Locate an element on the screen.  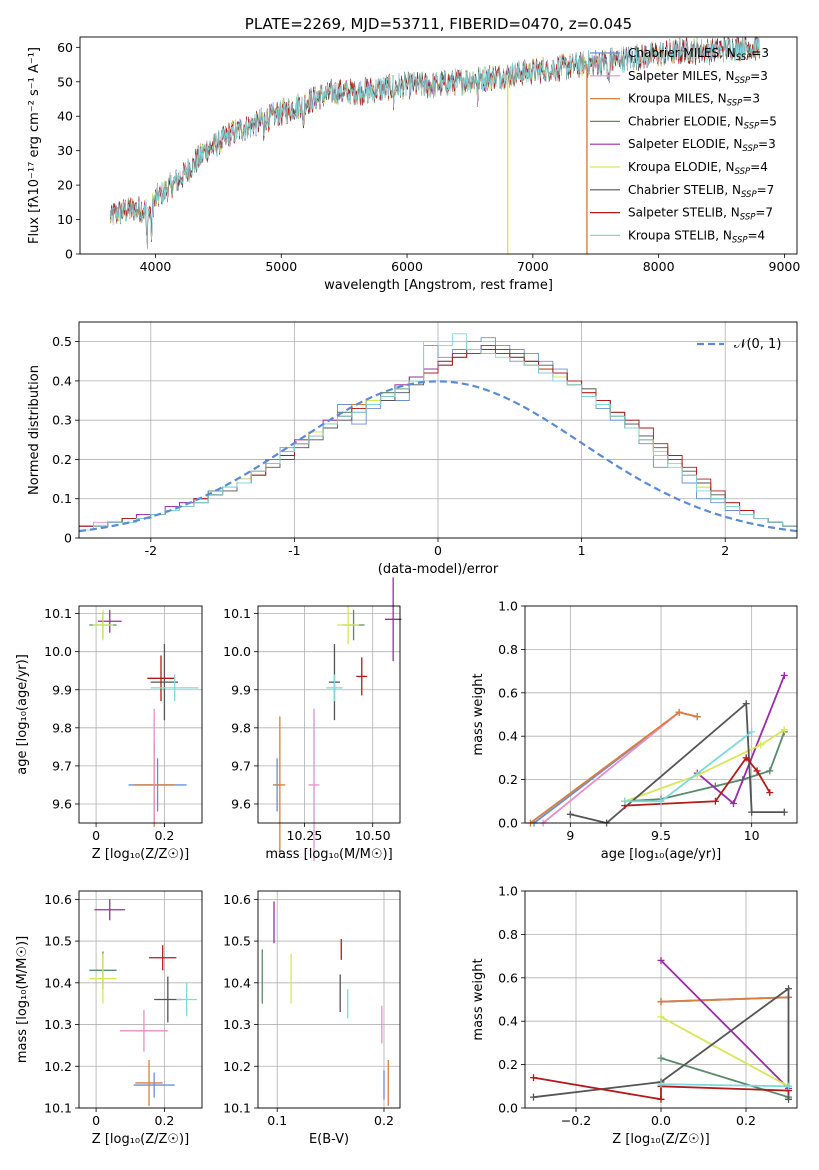
x-tick-label: 9.5 is located at coordinates (661, 835).